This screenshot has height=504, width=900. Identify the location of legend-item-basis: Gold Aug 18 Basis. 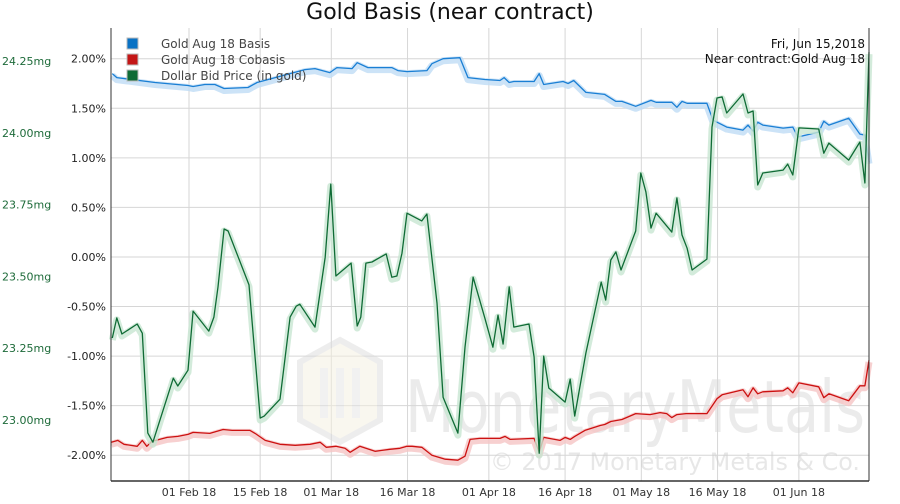
(198, 44).